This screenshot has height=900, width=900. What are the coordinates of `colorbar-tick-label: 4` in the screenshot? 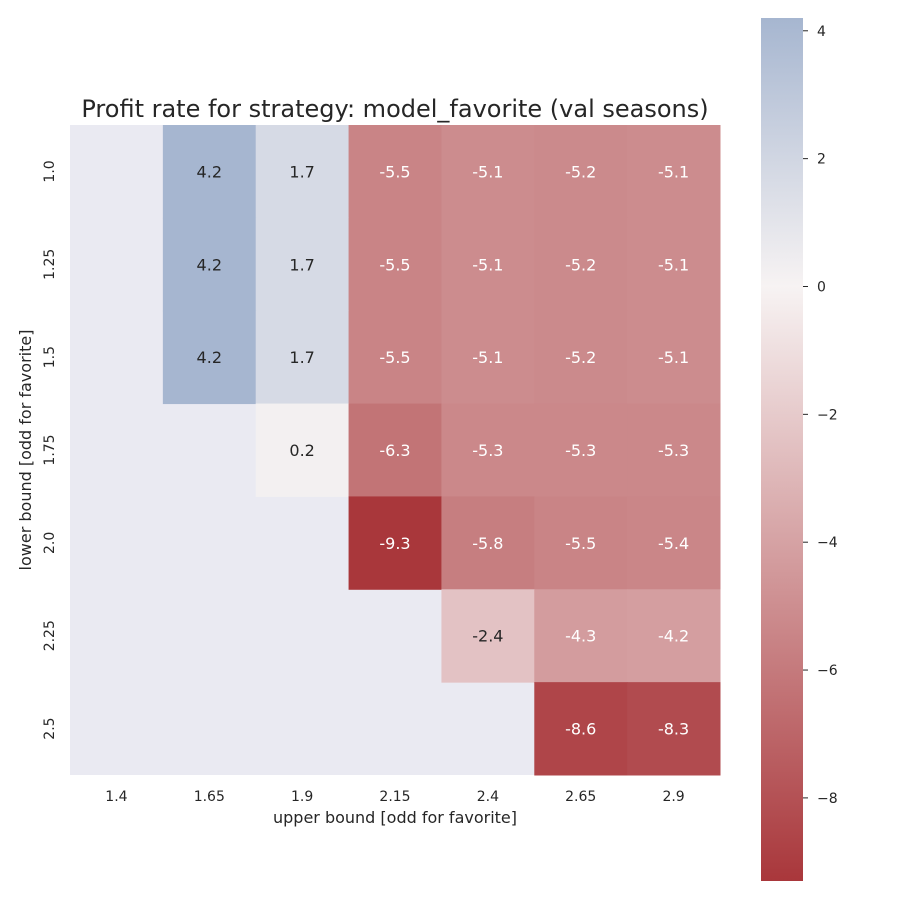 It's located at (821, 32).